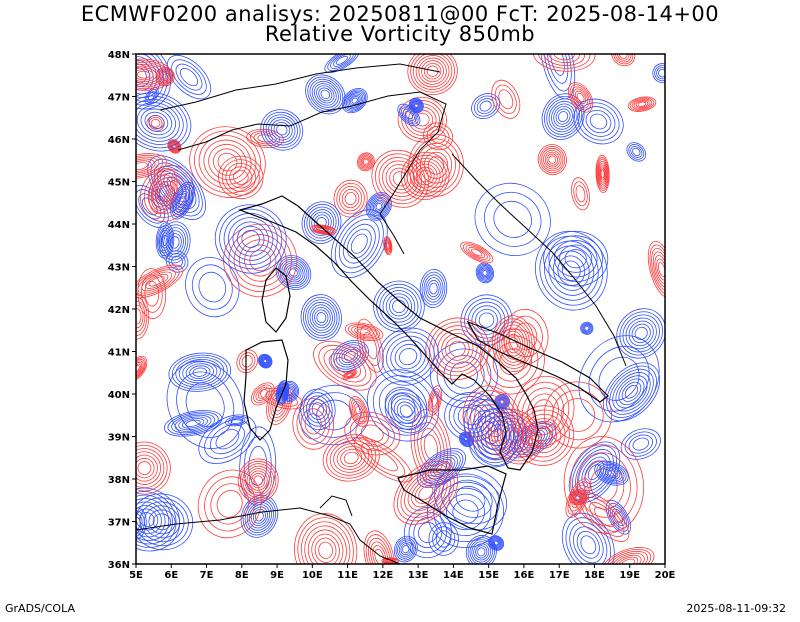 The height and width of the screenshot is (622, 800). Describe the element at coordinates (207, 575) in the screenshot. I see `lon-tick-label: 7E` at that location.